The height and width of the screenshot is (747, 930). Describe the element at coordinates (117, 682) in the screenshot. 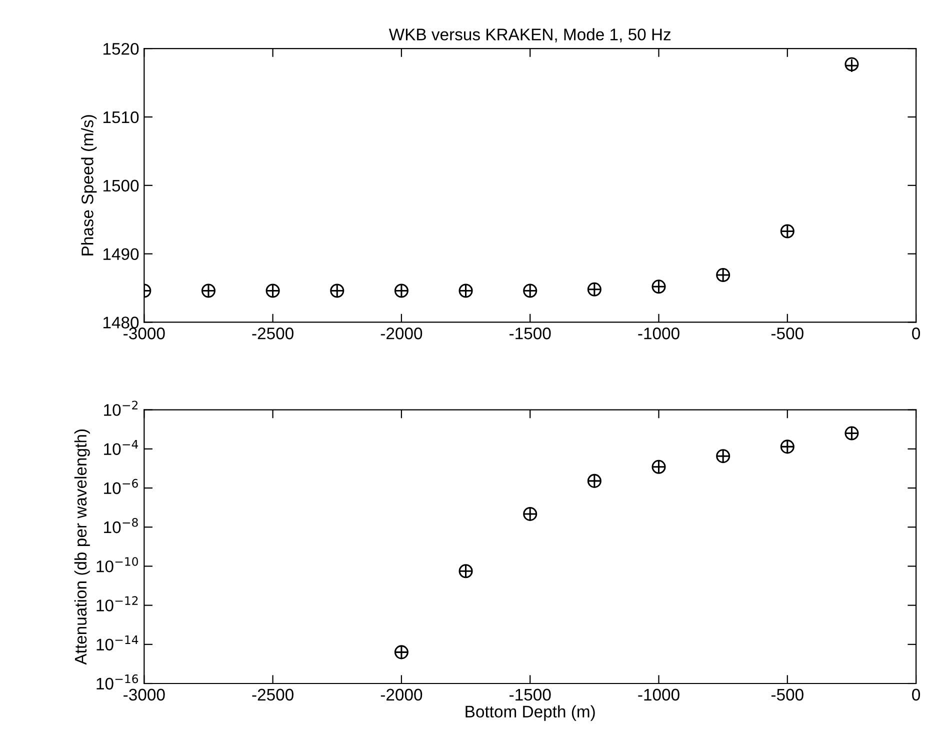

I see `y-tick-label: 10$^{−16}$` at that location.